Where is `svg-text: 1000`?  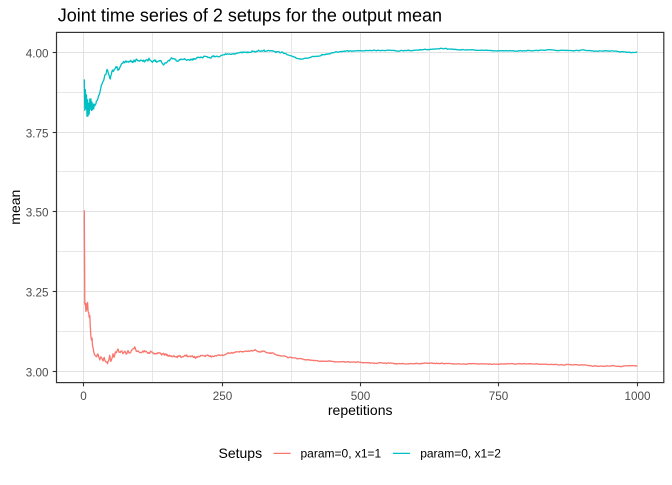
svg-text: 1000 is located at coordinates (637, 396).